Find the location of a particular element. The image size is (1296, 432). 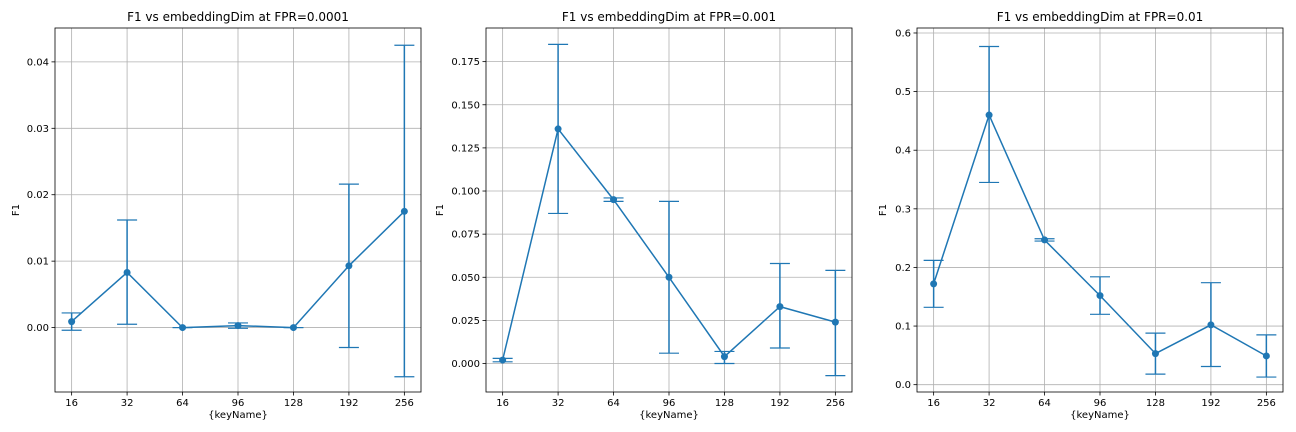

y-tick-label: 0.150 is located at coordinates (465, 105).